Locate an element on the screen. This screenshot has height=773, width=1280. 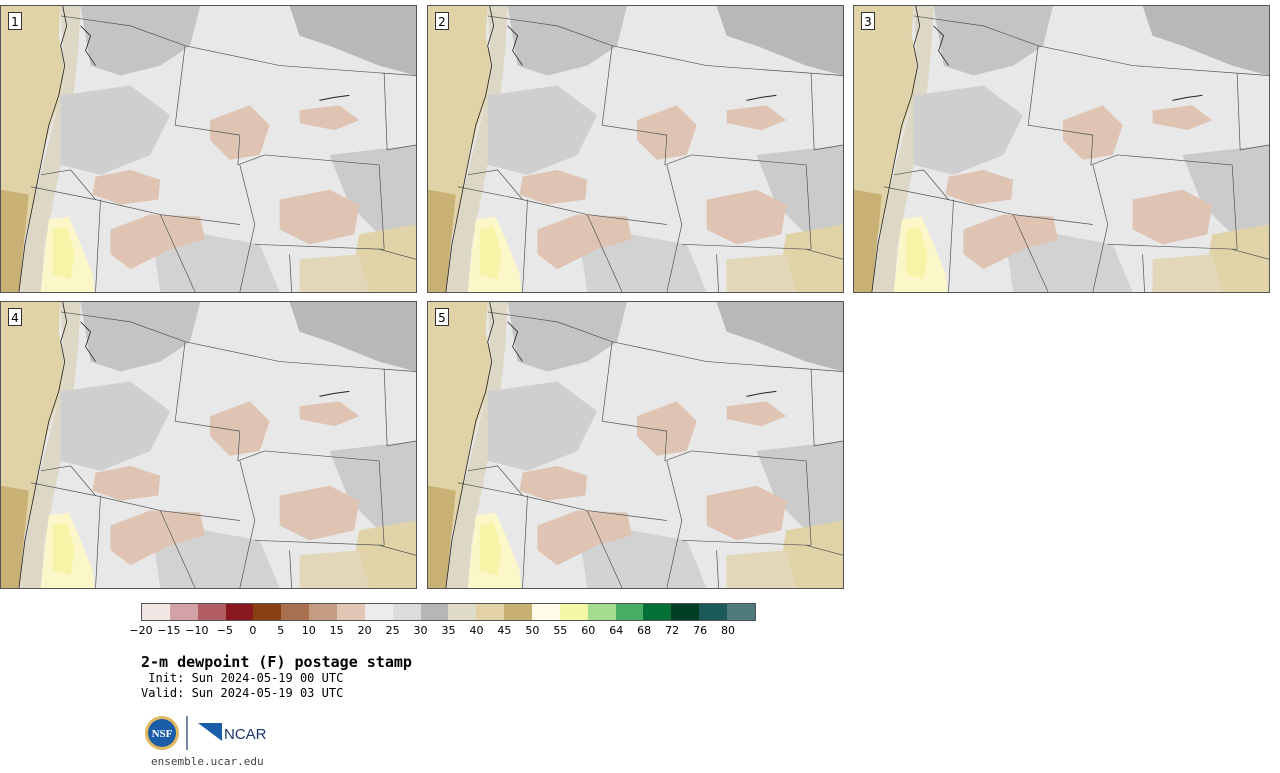
colorbar-tick-label: 10 is located at coordinates (308, 630).